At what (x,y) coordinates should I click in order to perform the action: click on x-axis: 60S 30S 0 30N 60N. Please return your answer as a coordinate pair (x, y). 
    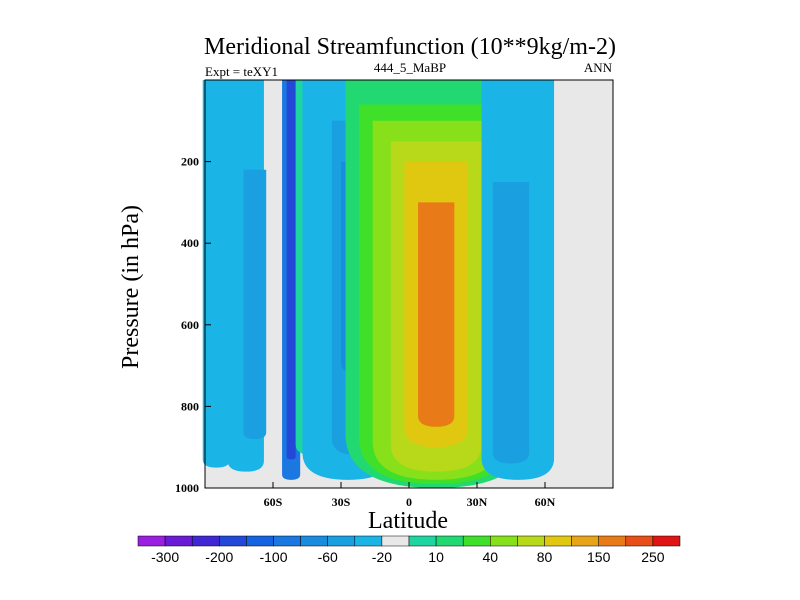
    Looking at the image, I should click on (410, 495).